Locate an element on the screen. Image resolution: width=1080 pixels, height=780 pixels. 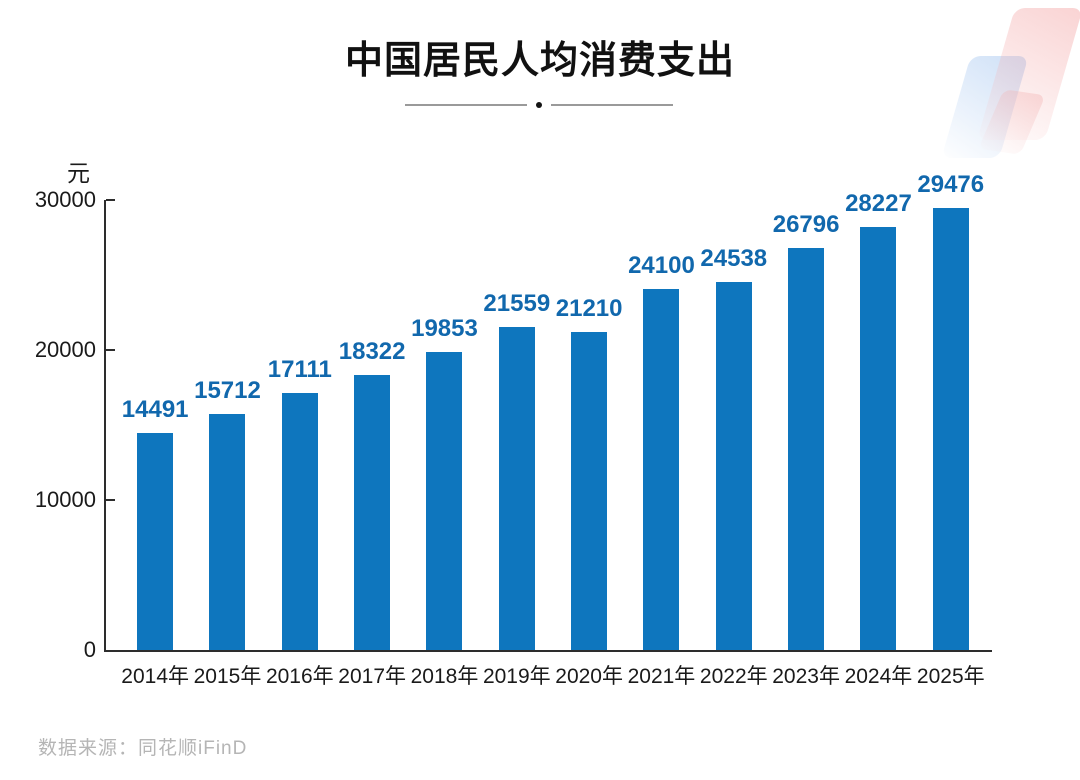
bar-group: 17111 is located at coordinates (300, 425).